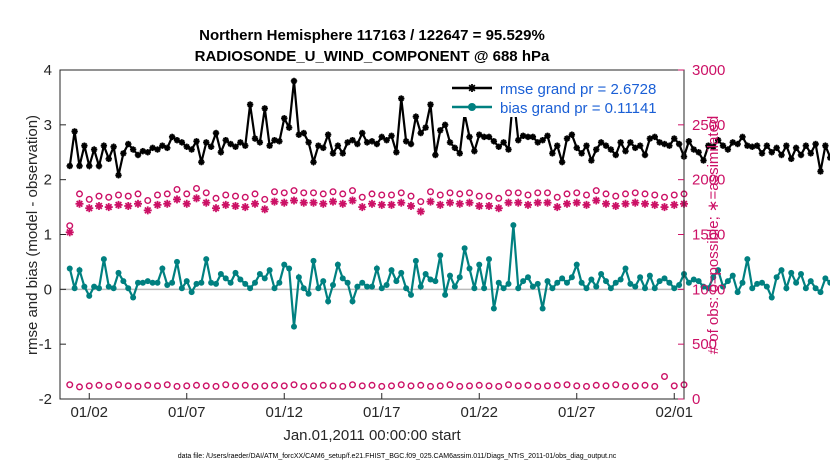 The height and width of the screenshot is (470, 830). I want to click on y2-tick-label: 2000, so click(708, 180).